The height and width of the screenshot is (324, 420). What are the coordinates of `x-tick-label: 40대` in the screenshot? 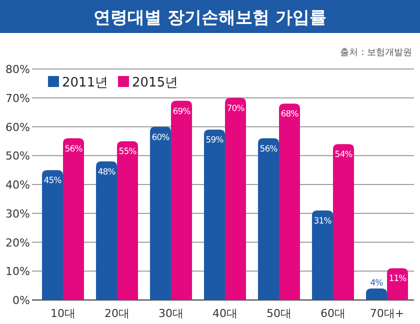 It's located at (225, 313).